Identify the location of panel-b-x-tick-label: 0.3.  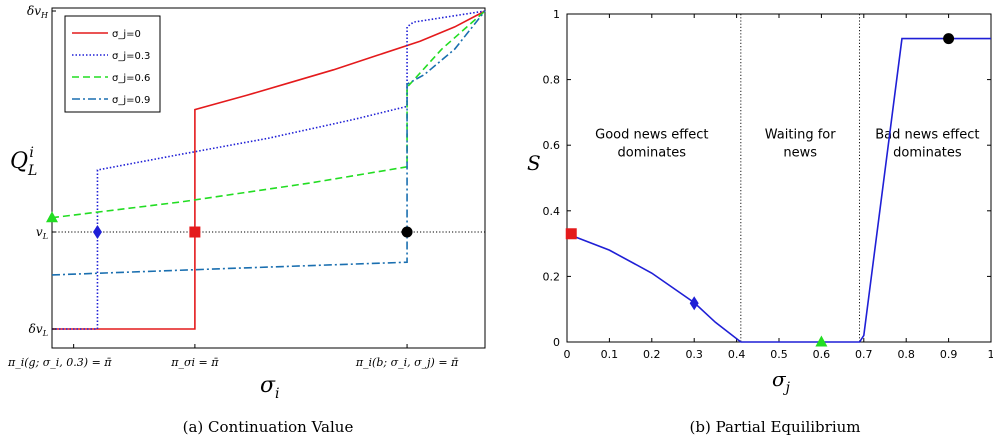
(694, 354).